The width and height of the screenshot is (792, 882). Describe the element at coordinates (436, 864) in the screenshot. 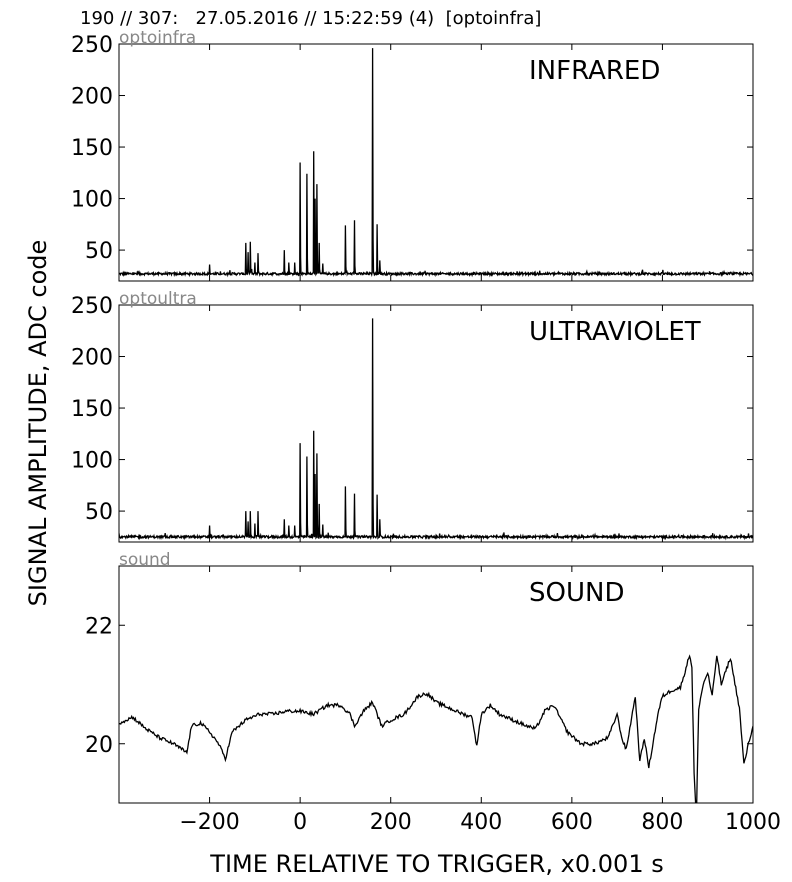

I see `x-axis-title: TIME RELATIVE TO TRIGGER, x0.001 s` at that location.